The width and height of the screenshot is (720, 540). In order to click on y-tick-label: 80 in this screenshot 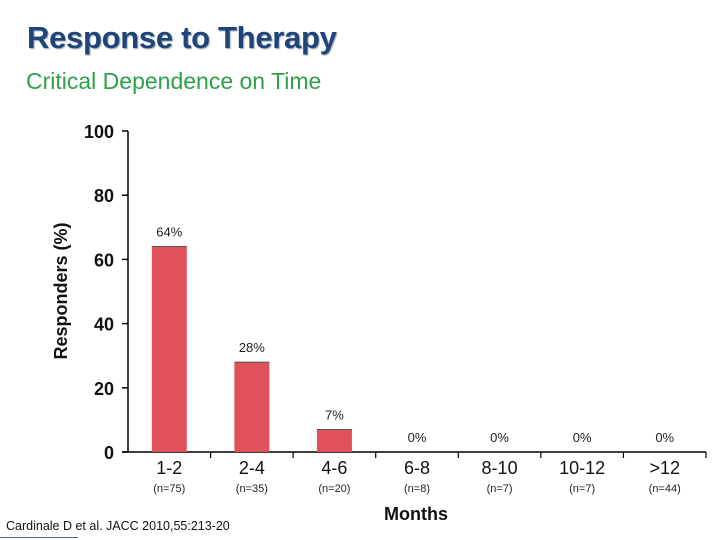, I will do `click(104, 196)`.